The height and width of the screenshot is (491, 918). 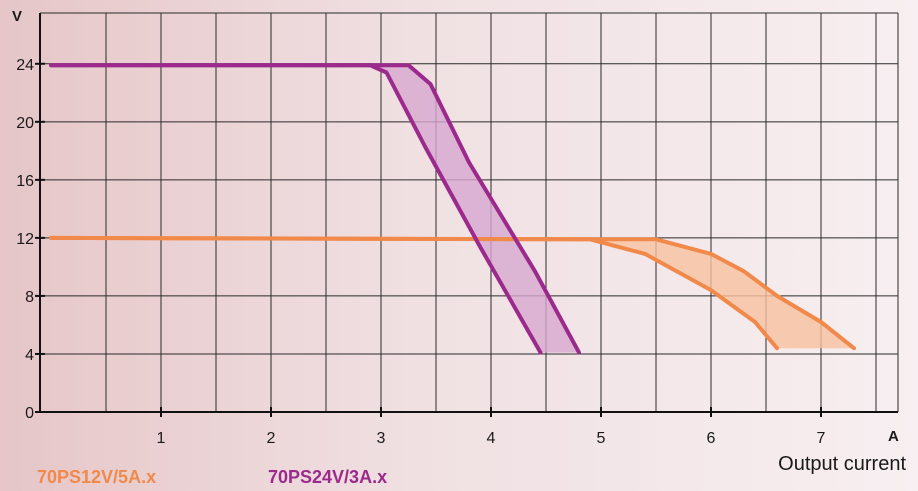 I want to click on legend-label-70ps24v: 70PS24V/3A.x, so click(x=327, y=477).